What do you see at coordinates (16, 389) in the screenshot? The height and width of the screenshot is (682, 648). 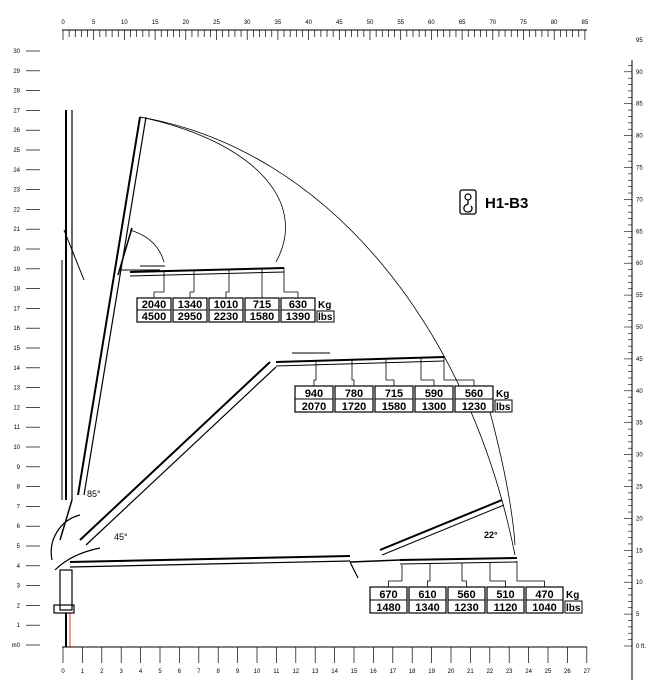 I see `left-tick-label: 13` at bounding box center [16, 389].